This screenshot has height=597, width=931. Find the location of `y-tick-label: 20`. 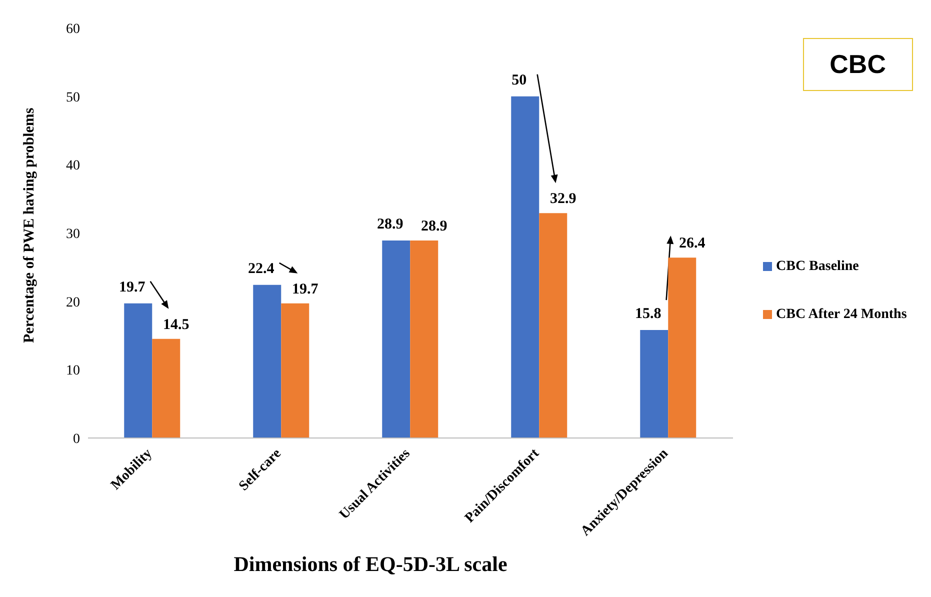

y-tick-label: 20 is located at coordinates (73, 302).